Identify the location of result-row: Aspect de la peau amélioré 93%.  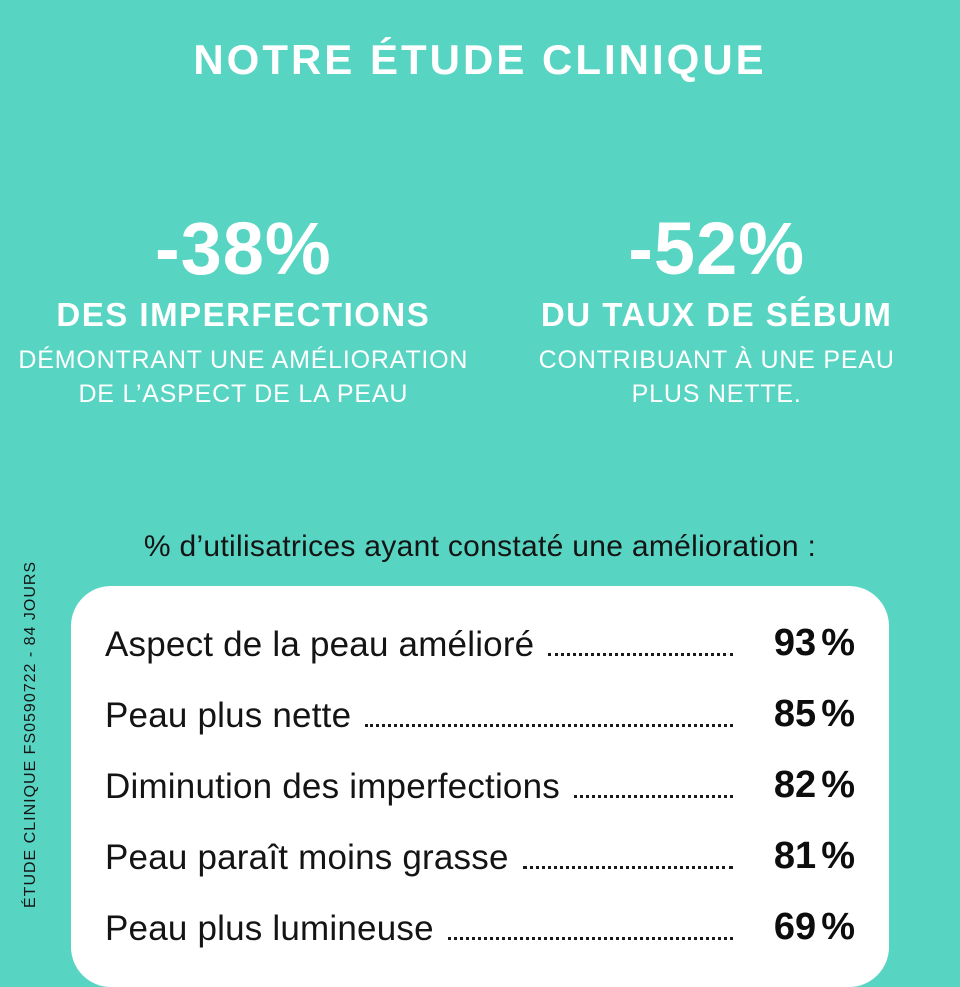
(480, 643).